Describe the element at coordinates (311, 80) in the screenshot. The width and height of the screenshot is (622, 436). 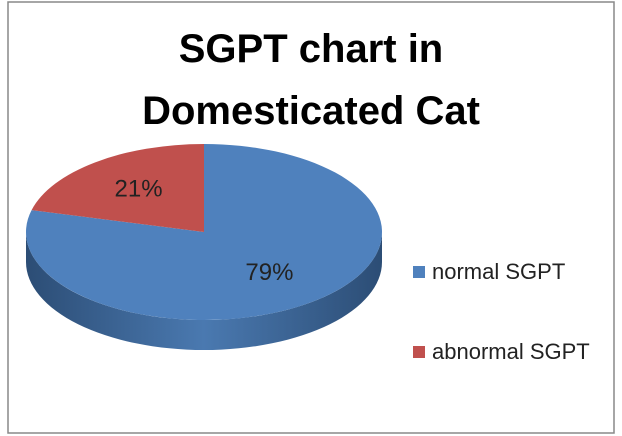
I see `chart-title: SGPT chart in Domesticated Cat` at that location.